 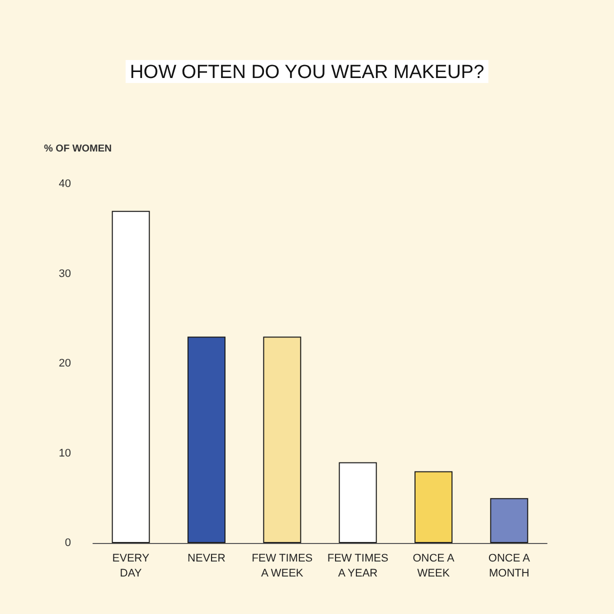 I want to click on x-tick-label: ONCE A WEEK, so click(x=433, y=566).